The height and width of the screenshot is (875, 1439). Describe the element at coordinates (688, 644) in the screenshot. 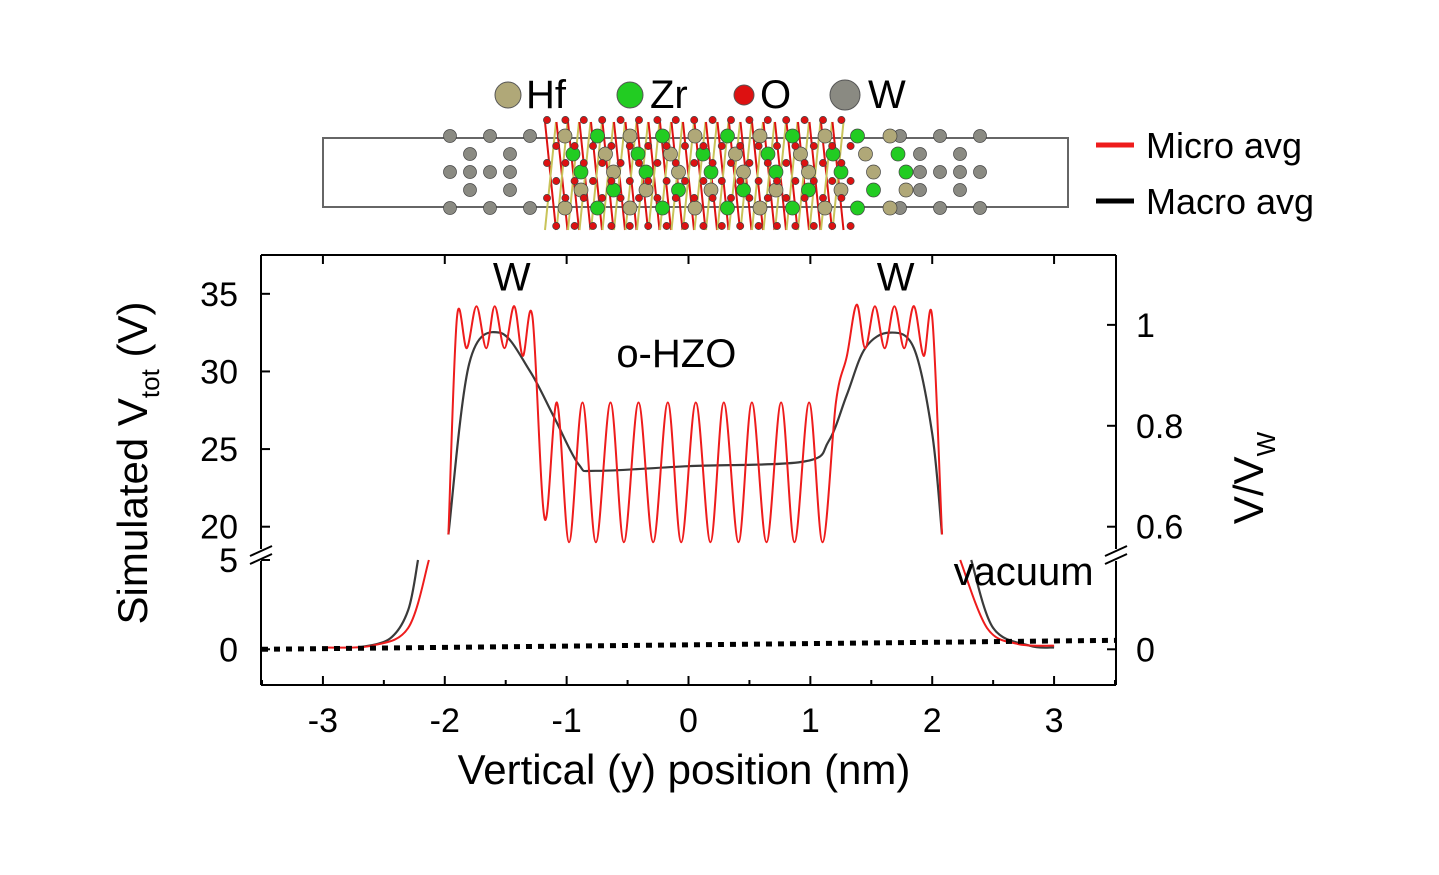

I see `zero-reference-line` at that location.